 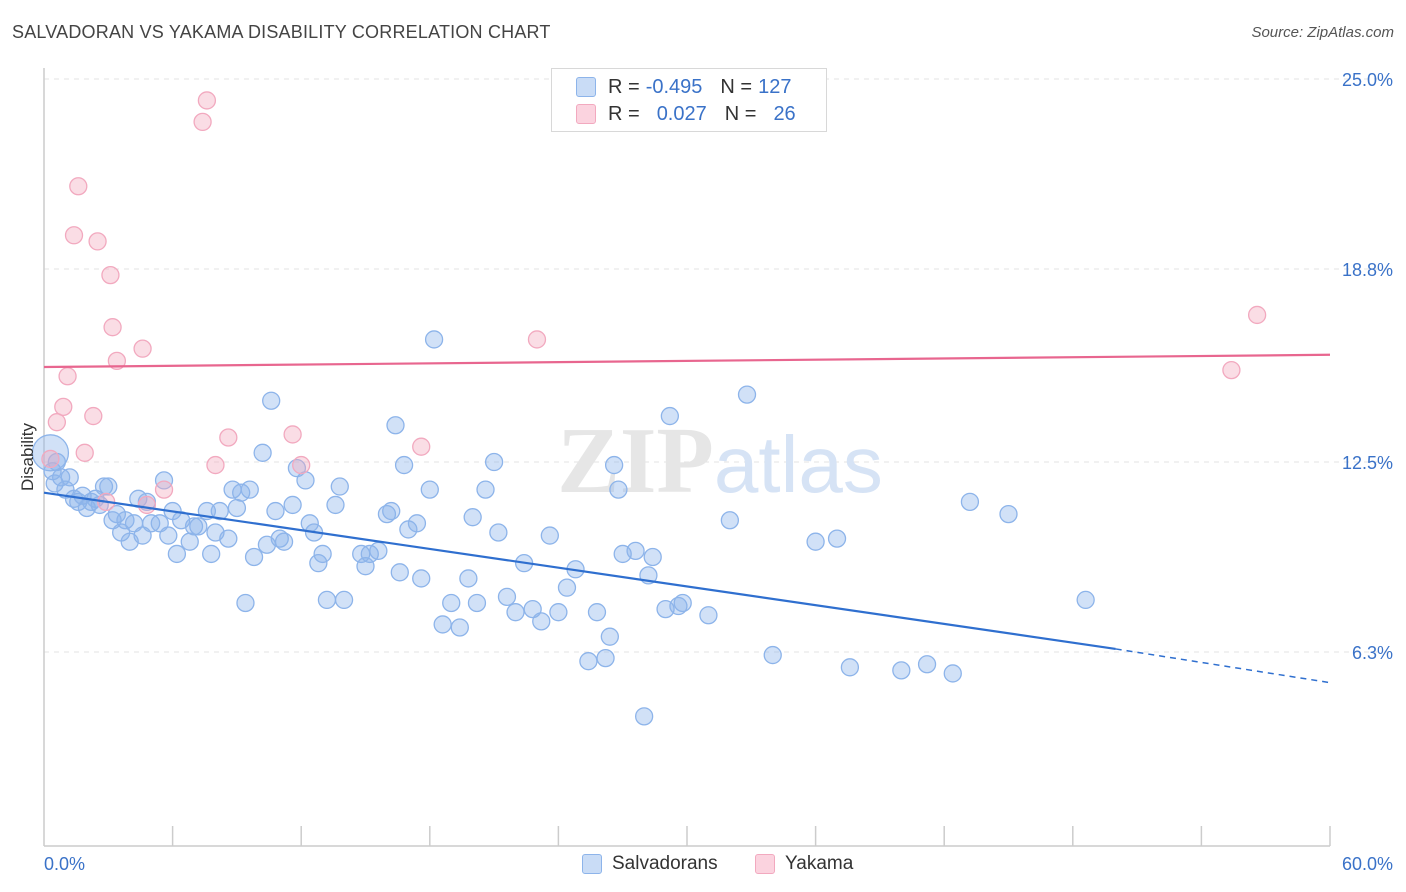 I want to click on legend-label-salvadorans: Salvadorans, so click(x=665, y=863).